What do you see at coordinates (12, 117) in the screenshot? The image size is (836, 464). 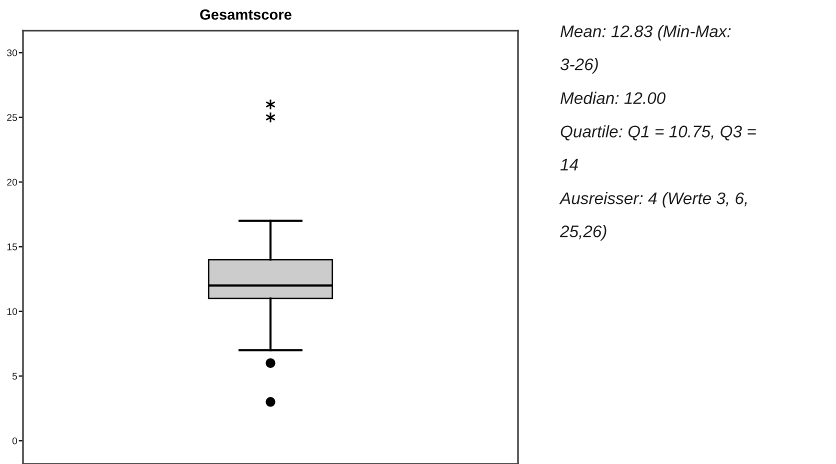 I see `y-tick-label: 25` at bounding box center [12, 117].